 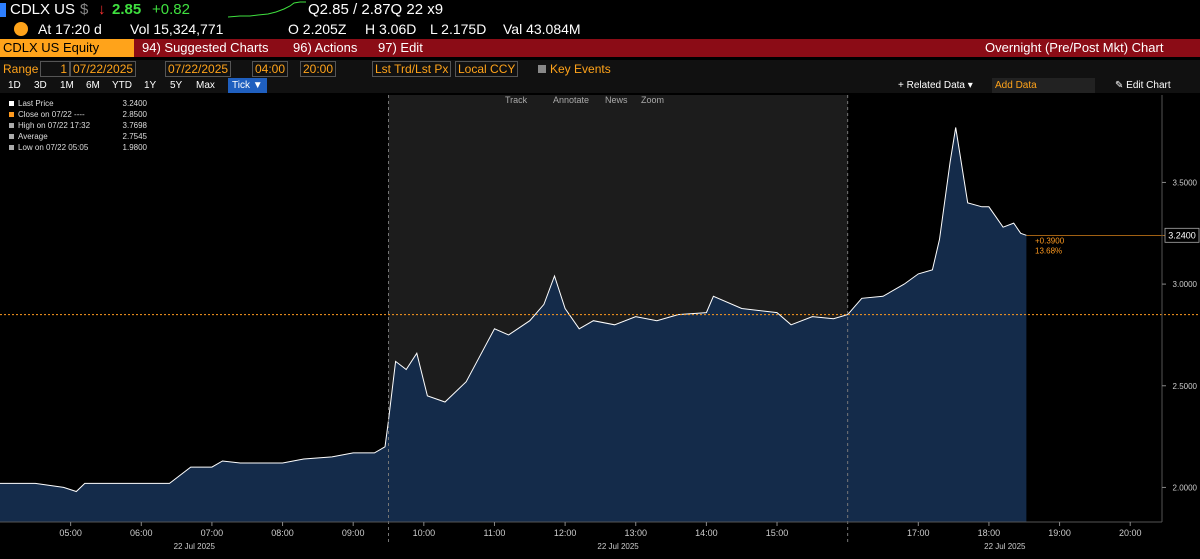 I want to click on bid-ask: Q2.85 / 2.87Q 22 x9, so click(x=376, y=9).